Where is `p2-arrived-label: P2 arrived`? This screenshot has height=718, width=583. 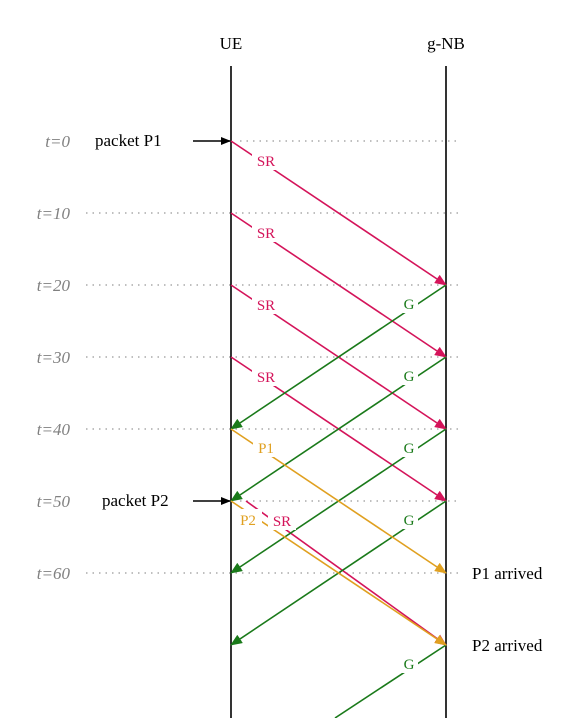
p2-arrived-label: P2 arrived is located at coordinates (507, 645).